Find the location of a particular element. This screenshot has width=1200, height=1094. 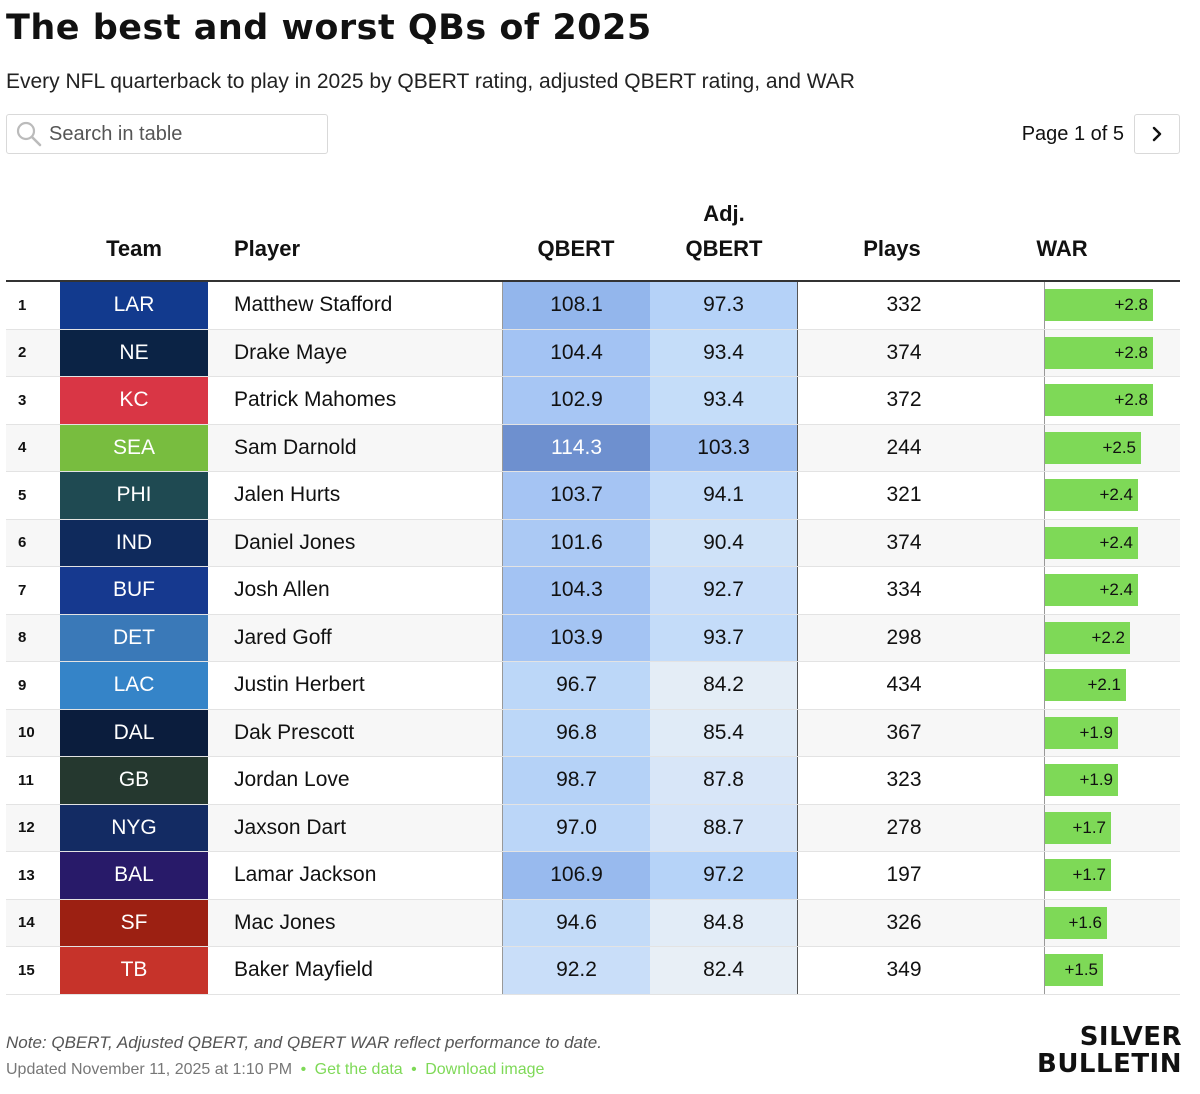

chevron-right-icon is located at coordinates (1157, 134).